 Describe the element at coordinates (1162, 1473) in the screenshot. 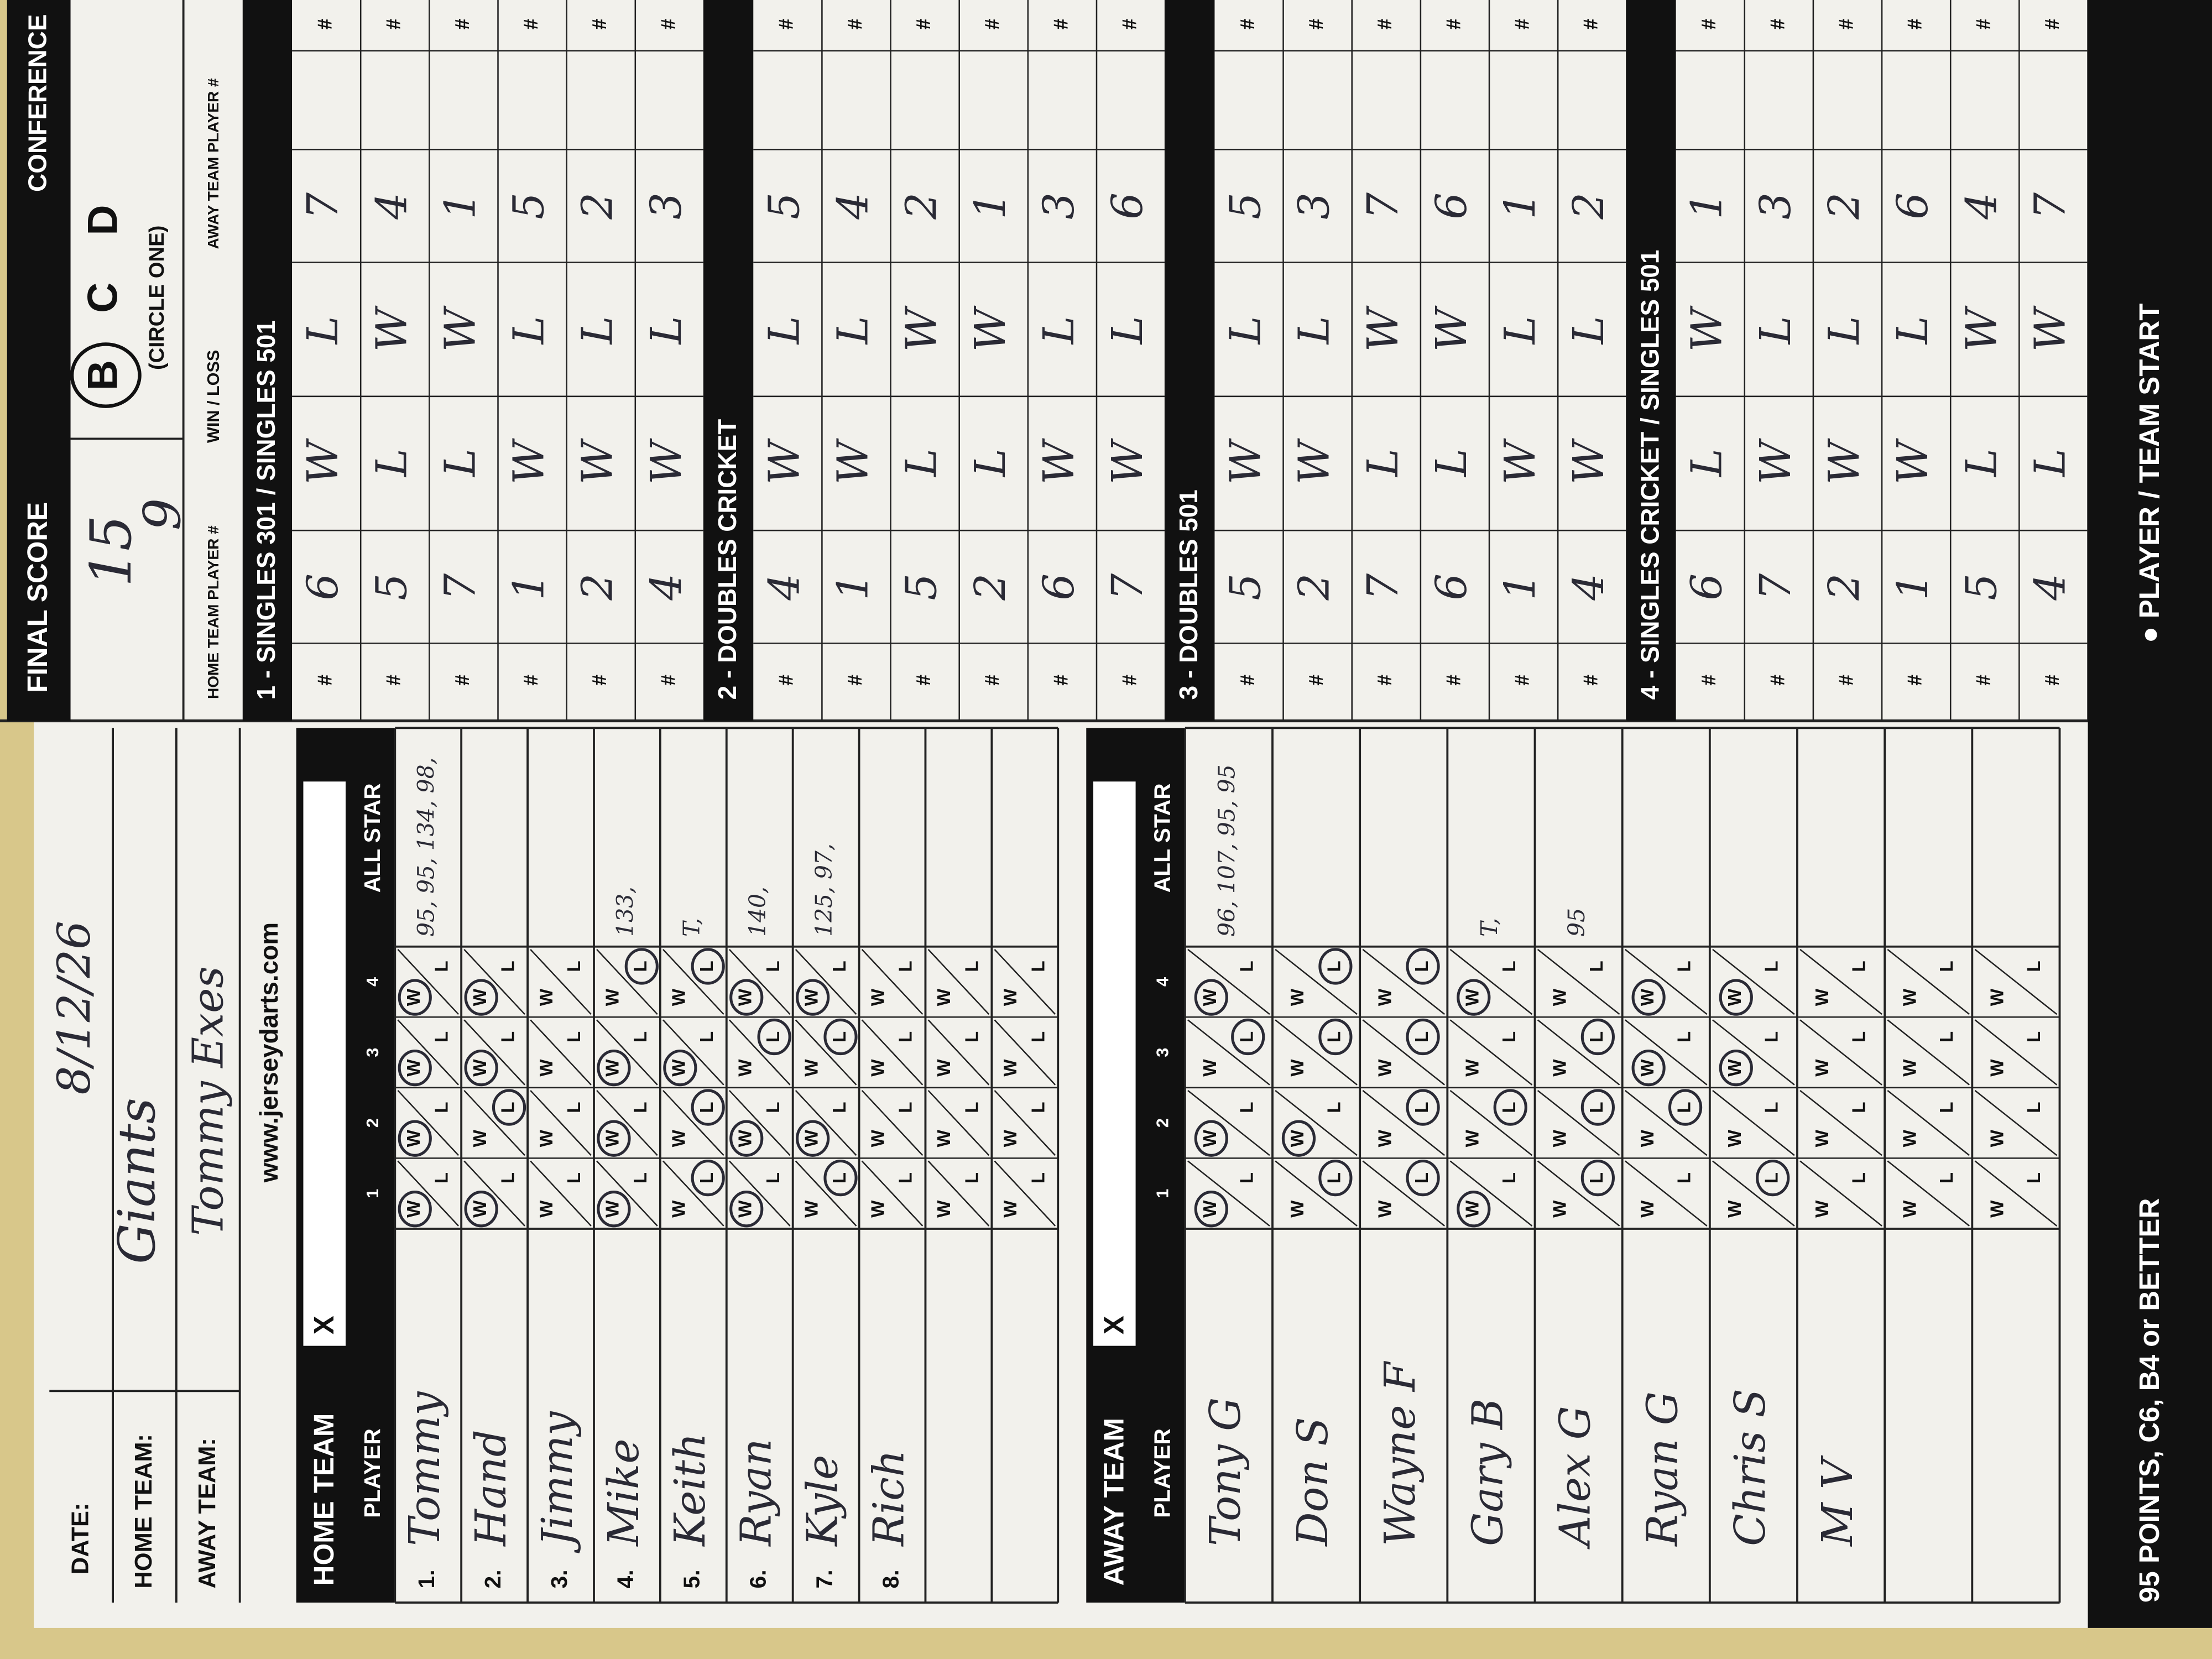

I see `player-label: PLAYER` at that location.